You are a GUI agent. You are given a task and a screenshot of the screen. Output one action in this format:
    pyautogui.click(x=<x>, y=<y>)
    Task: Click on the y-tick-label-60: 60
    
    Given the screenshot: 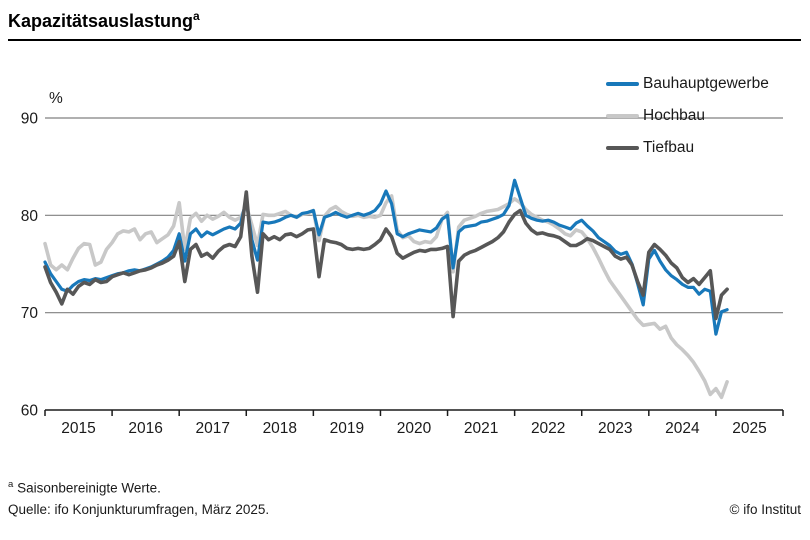 What is the action you would take?
    pyautogui.click(x=30, y=411)
    